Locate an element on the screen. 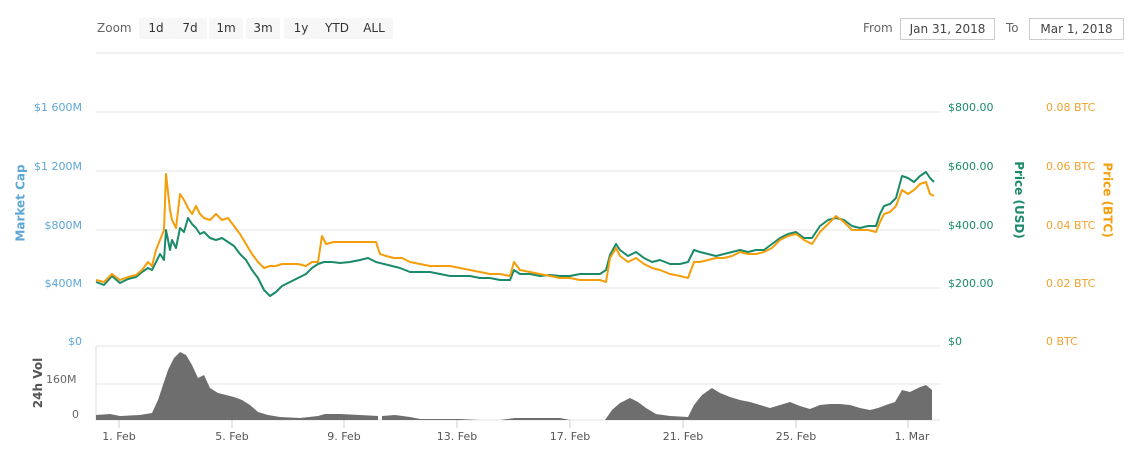  x-tick-feb5: 5. Feb is located at coordinates (232, 436).